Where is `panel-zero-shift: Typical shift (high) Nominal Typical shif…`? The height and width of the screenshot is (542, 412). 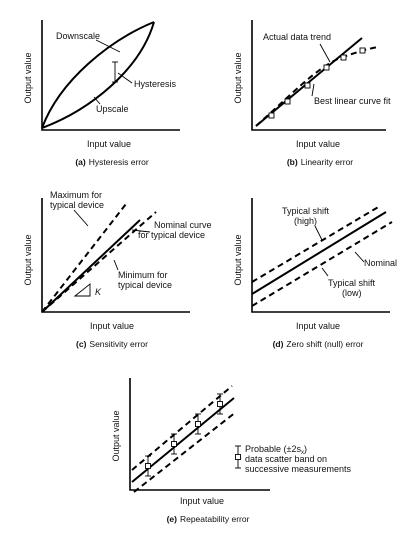 panel-zero-shift: Typical shift (high) Nominal Typical shif… is located at coordinates (315, 273).